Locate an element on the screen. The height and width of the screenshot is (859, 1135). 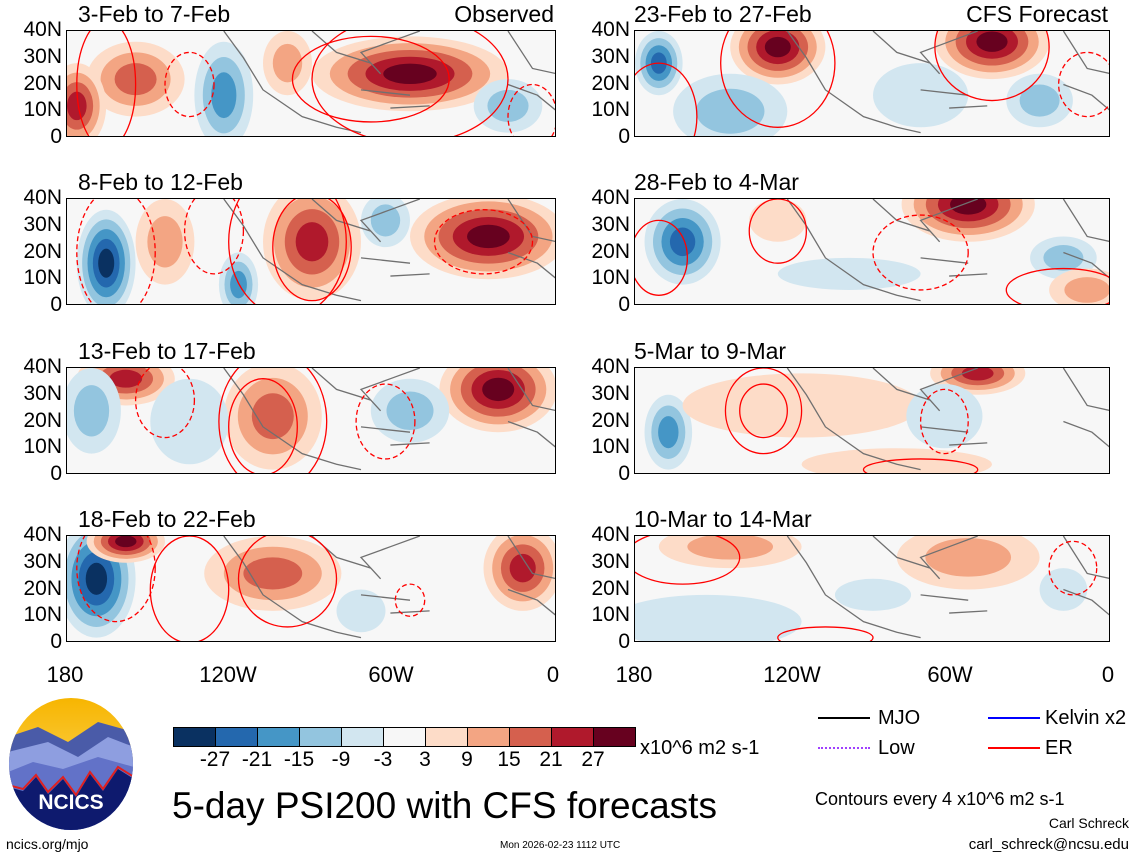
x-tick: 120W is located at coordinates (228, 674).